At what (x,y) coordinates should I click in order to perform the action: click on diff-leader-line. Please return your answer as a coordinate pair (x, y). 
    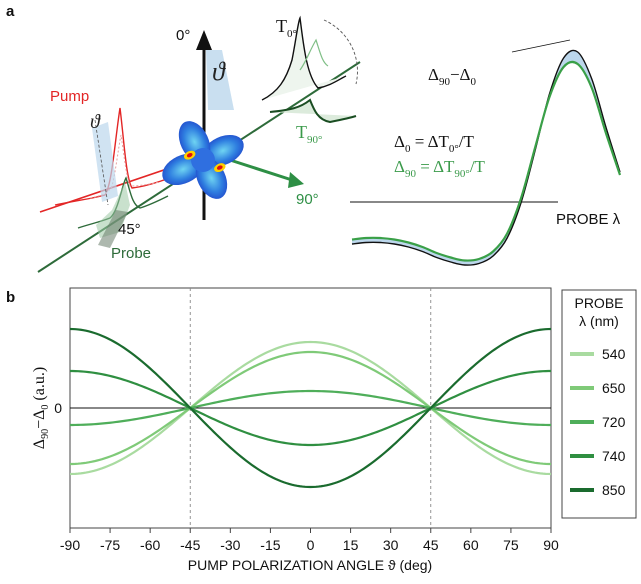
    Looking at the image, I should click on (541, 46).